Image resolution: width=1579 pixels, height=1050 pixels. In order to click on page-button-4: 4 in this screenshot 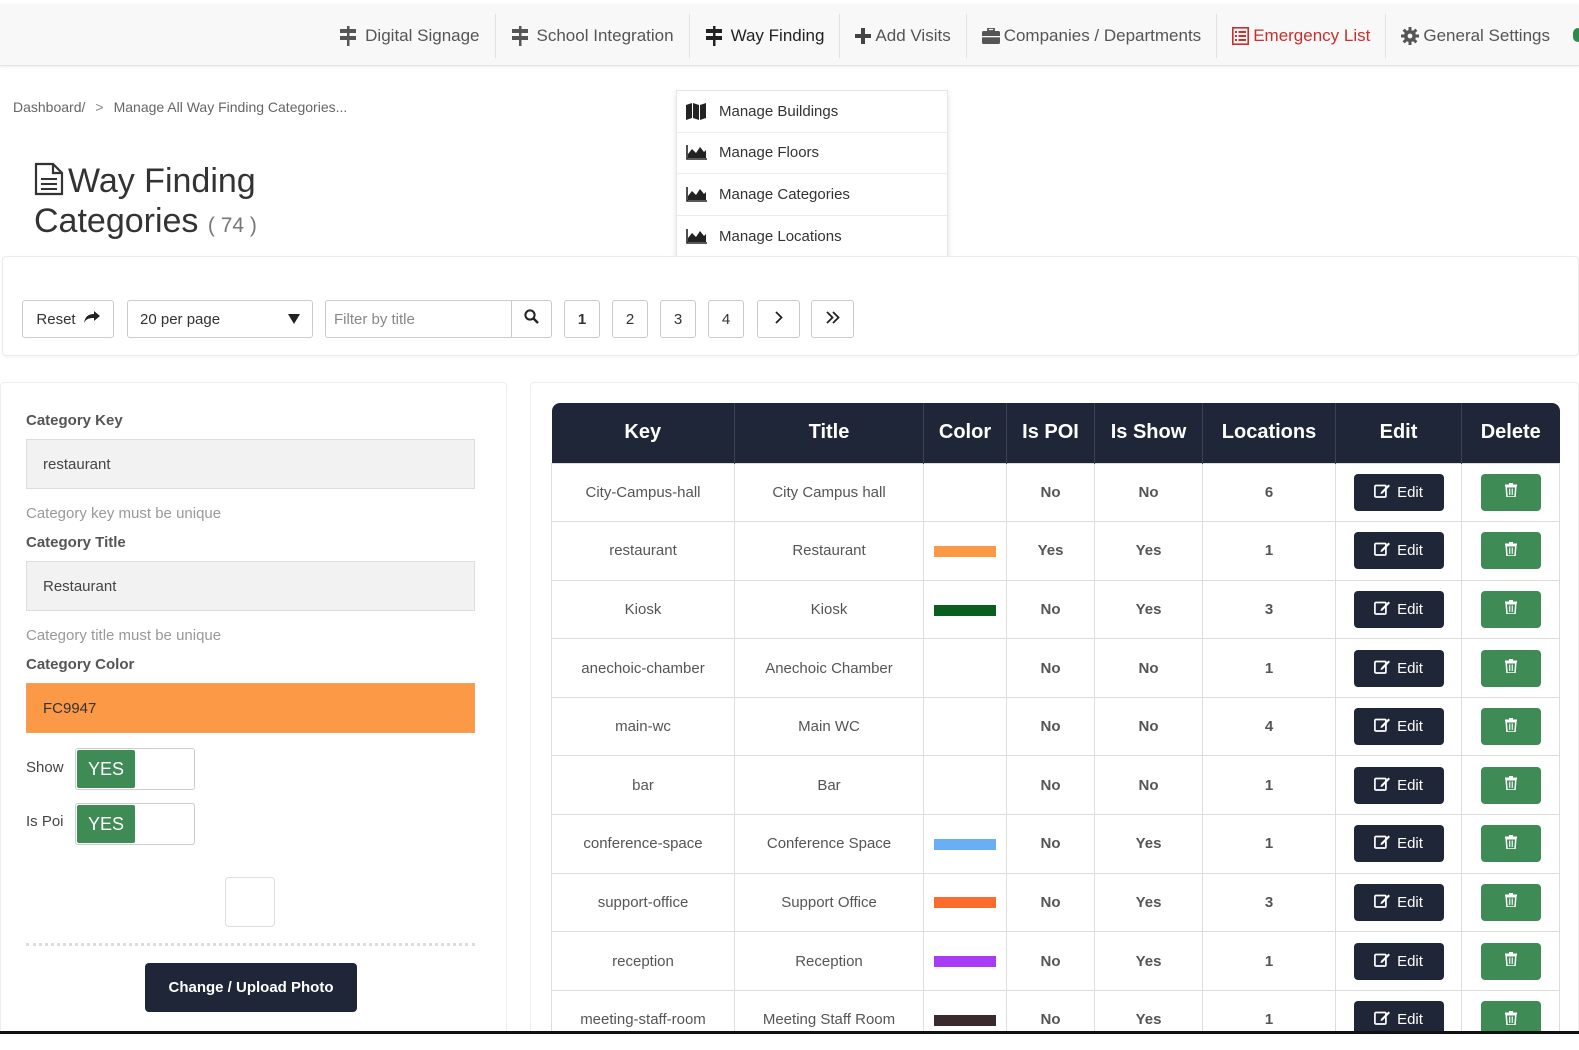, I will do `click(726, 319)`.